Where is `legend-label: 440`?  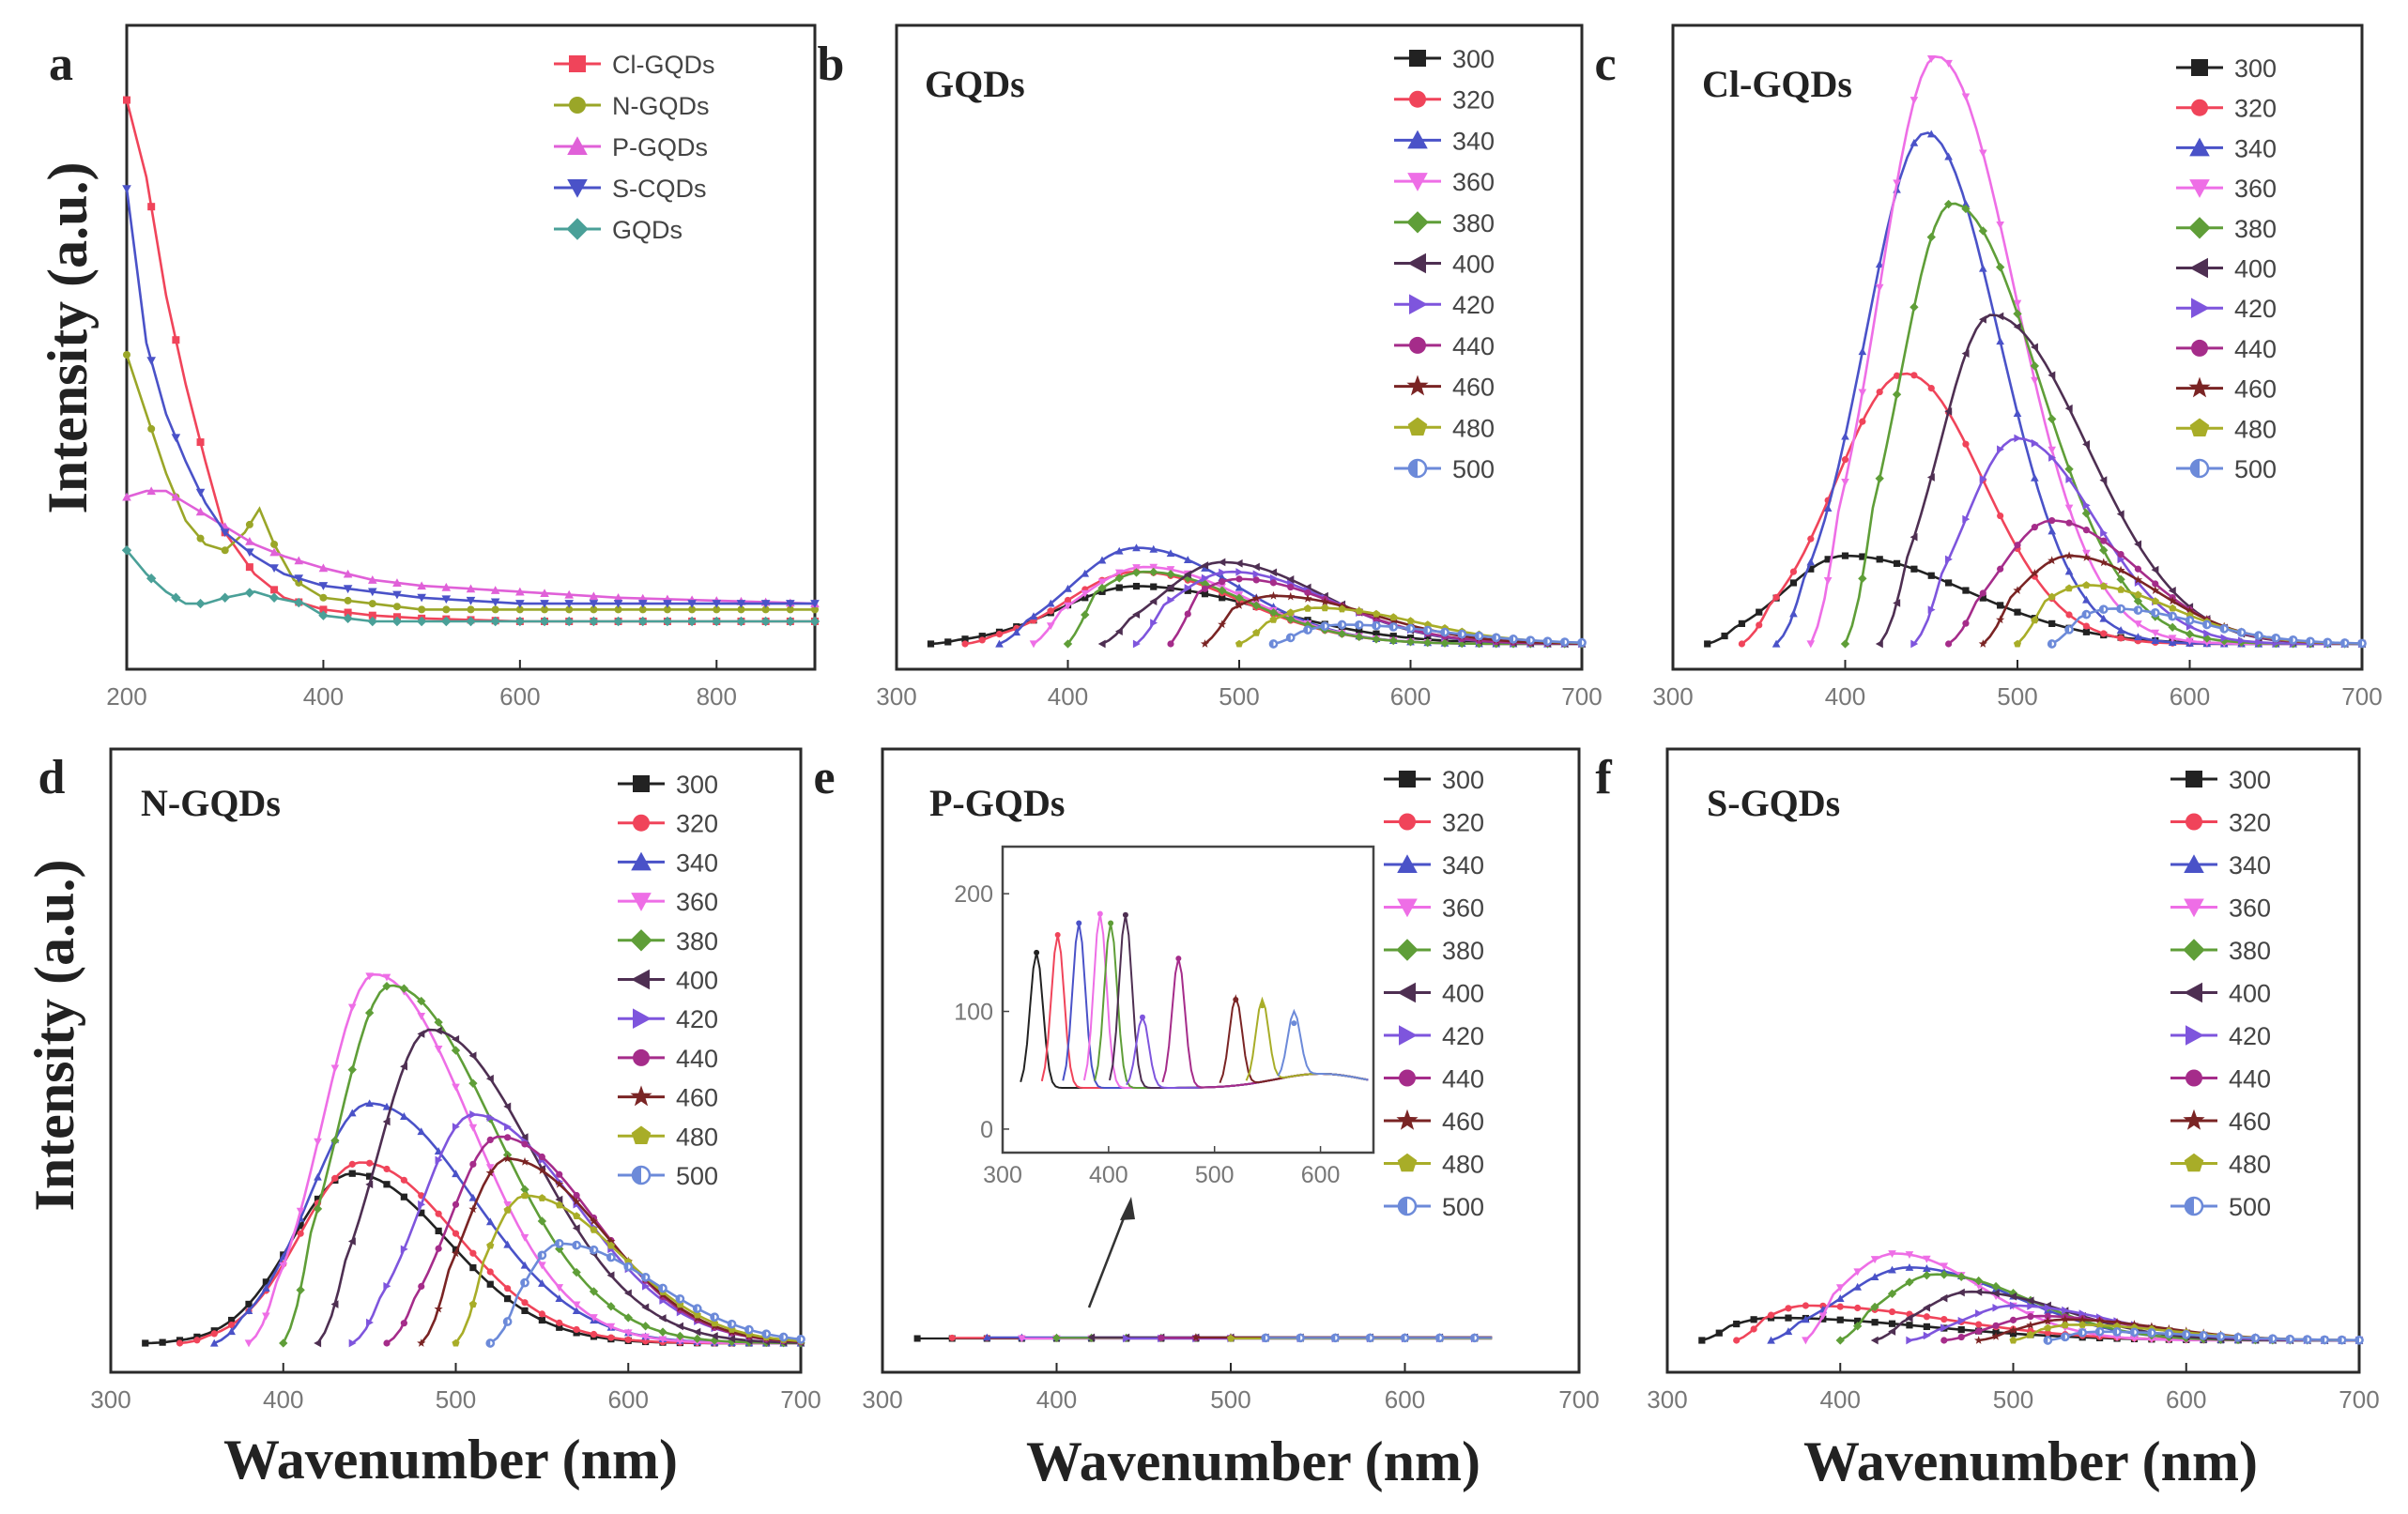
legend-label: 440 is located at coordinates (2250, 1079).